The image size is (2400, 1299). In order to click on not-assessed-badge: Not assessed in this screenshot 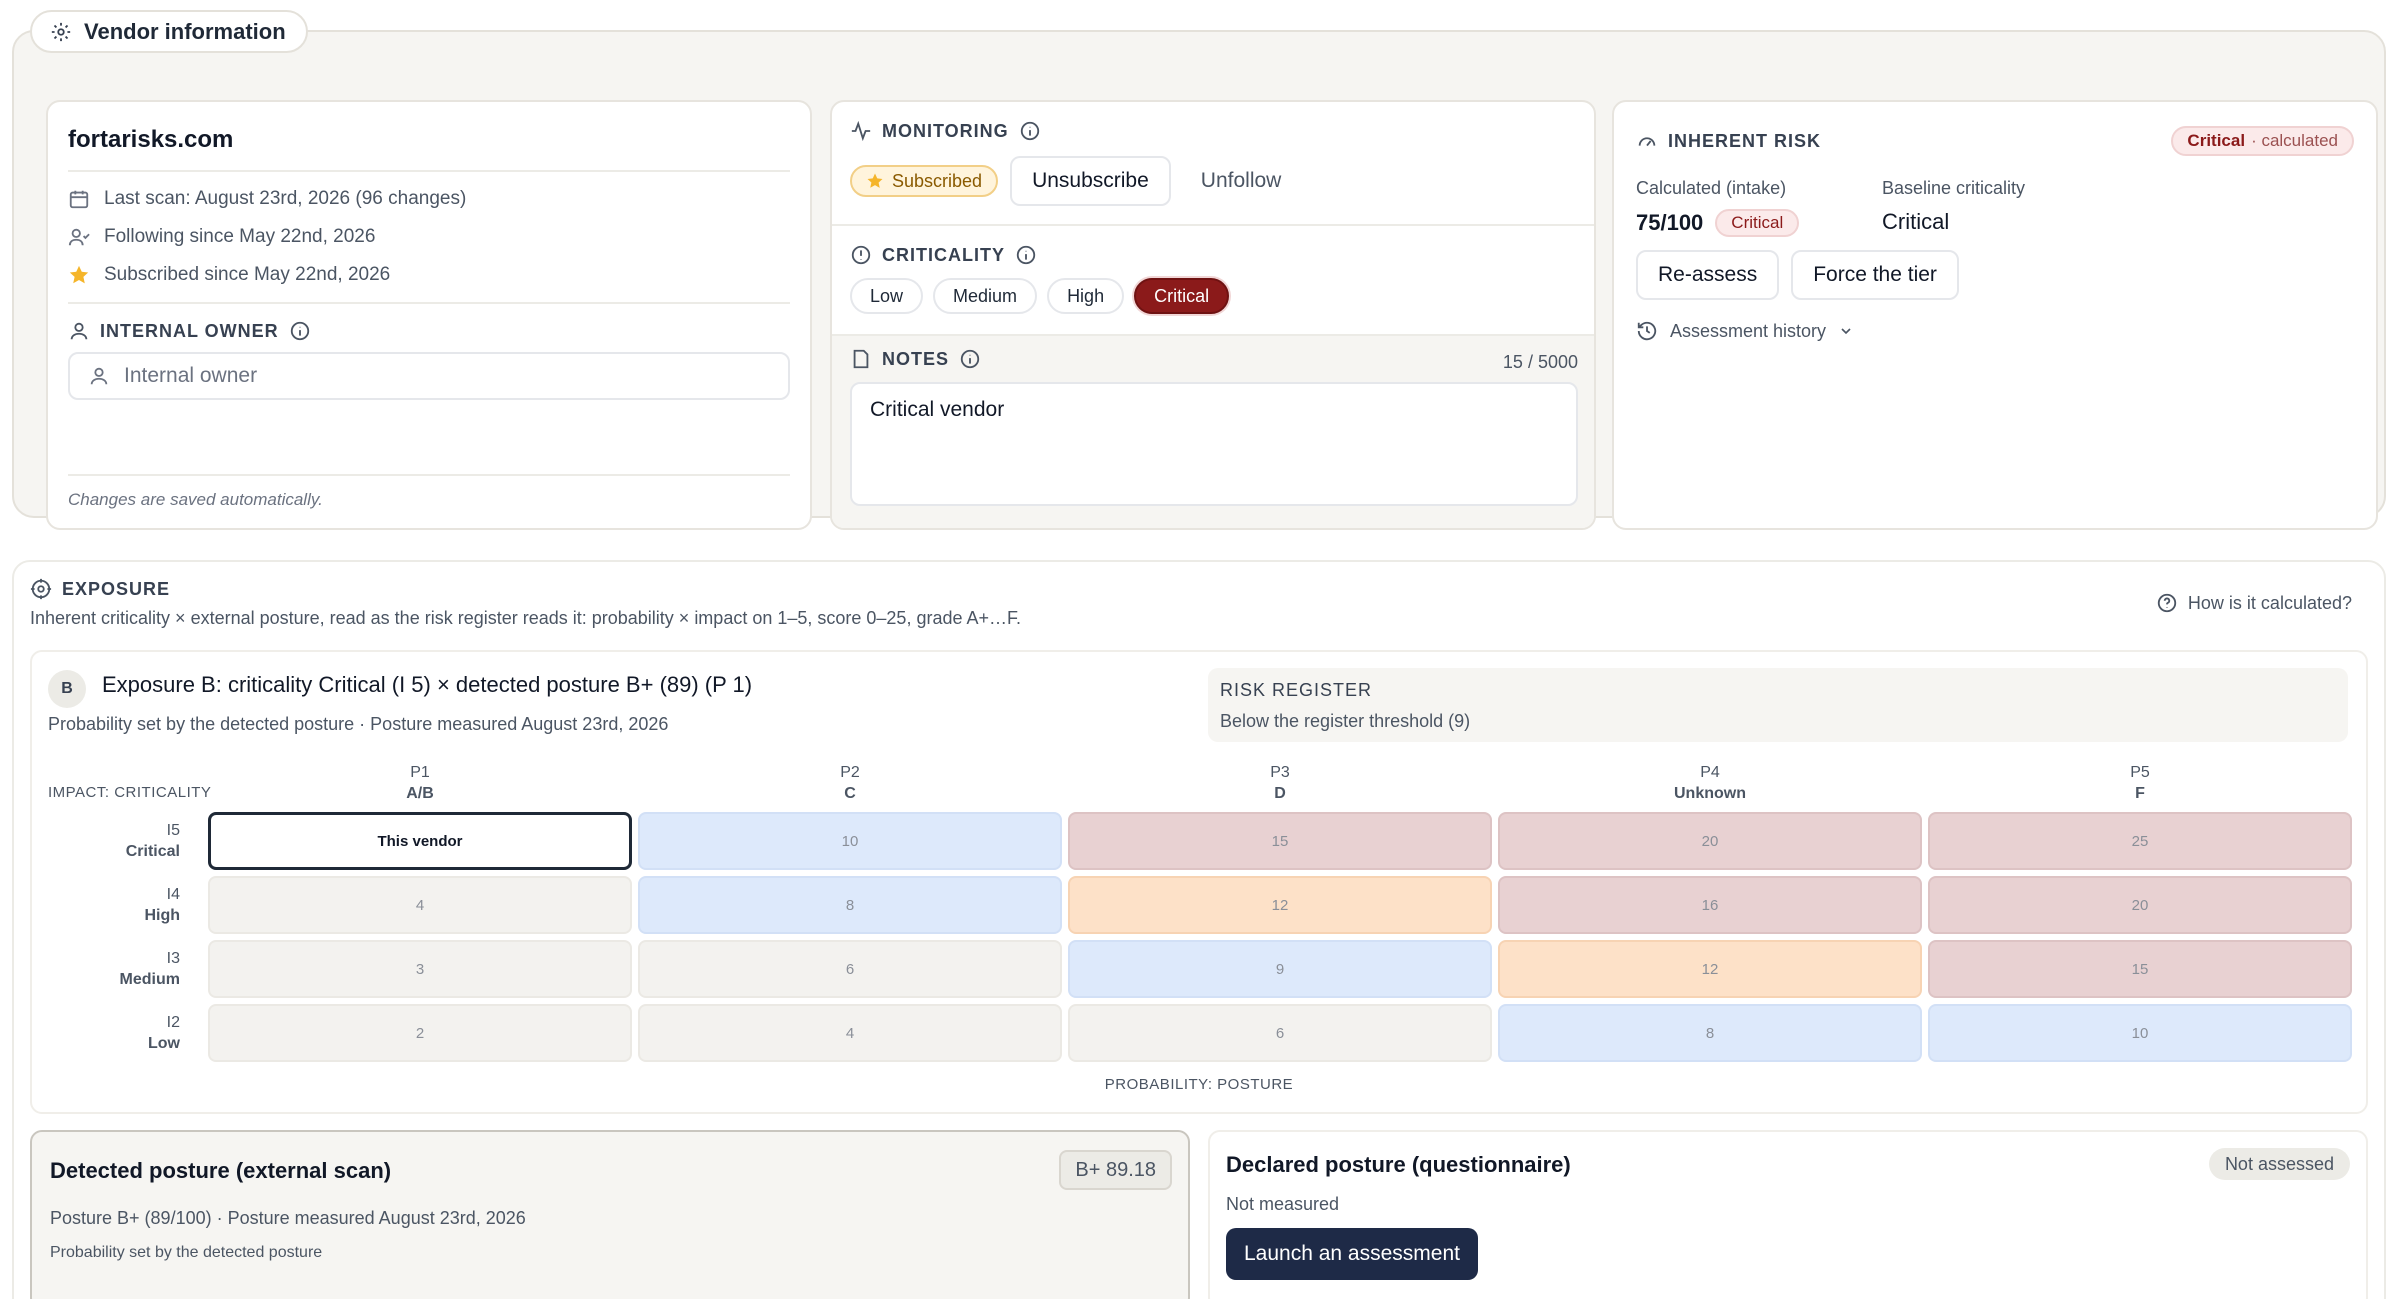, I will do `click(2279, 1164)`.